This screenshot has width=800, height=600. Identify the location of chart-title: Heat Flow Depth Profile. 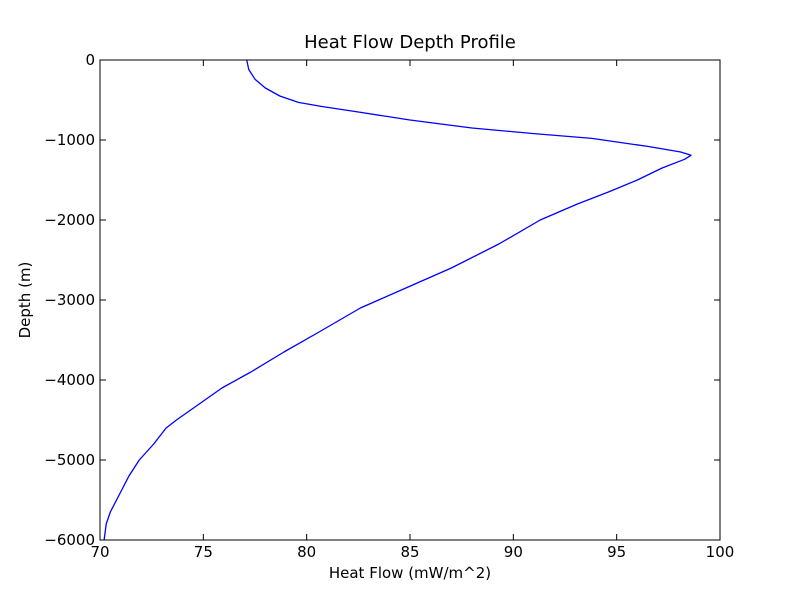
(410, 42).